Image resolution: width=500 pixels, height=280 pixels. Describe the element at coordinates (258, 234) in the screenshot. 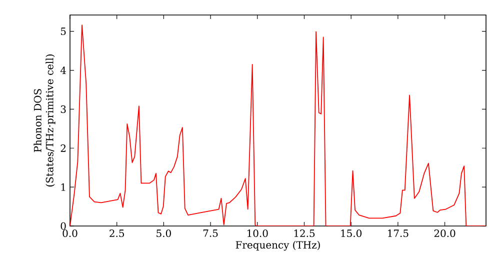

I see `x-tick-label: 10.0` at that location.